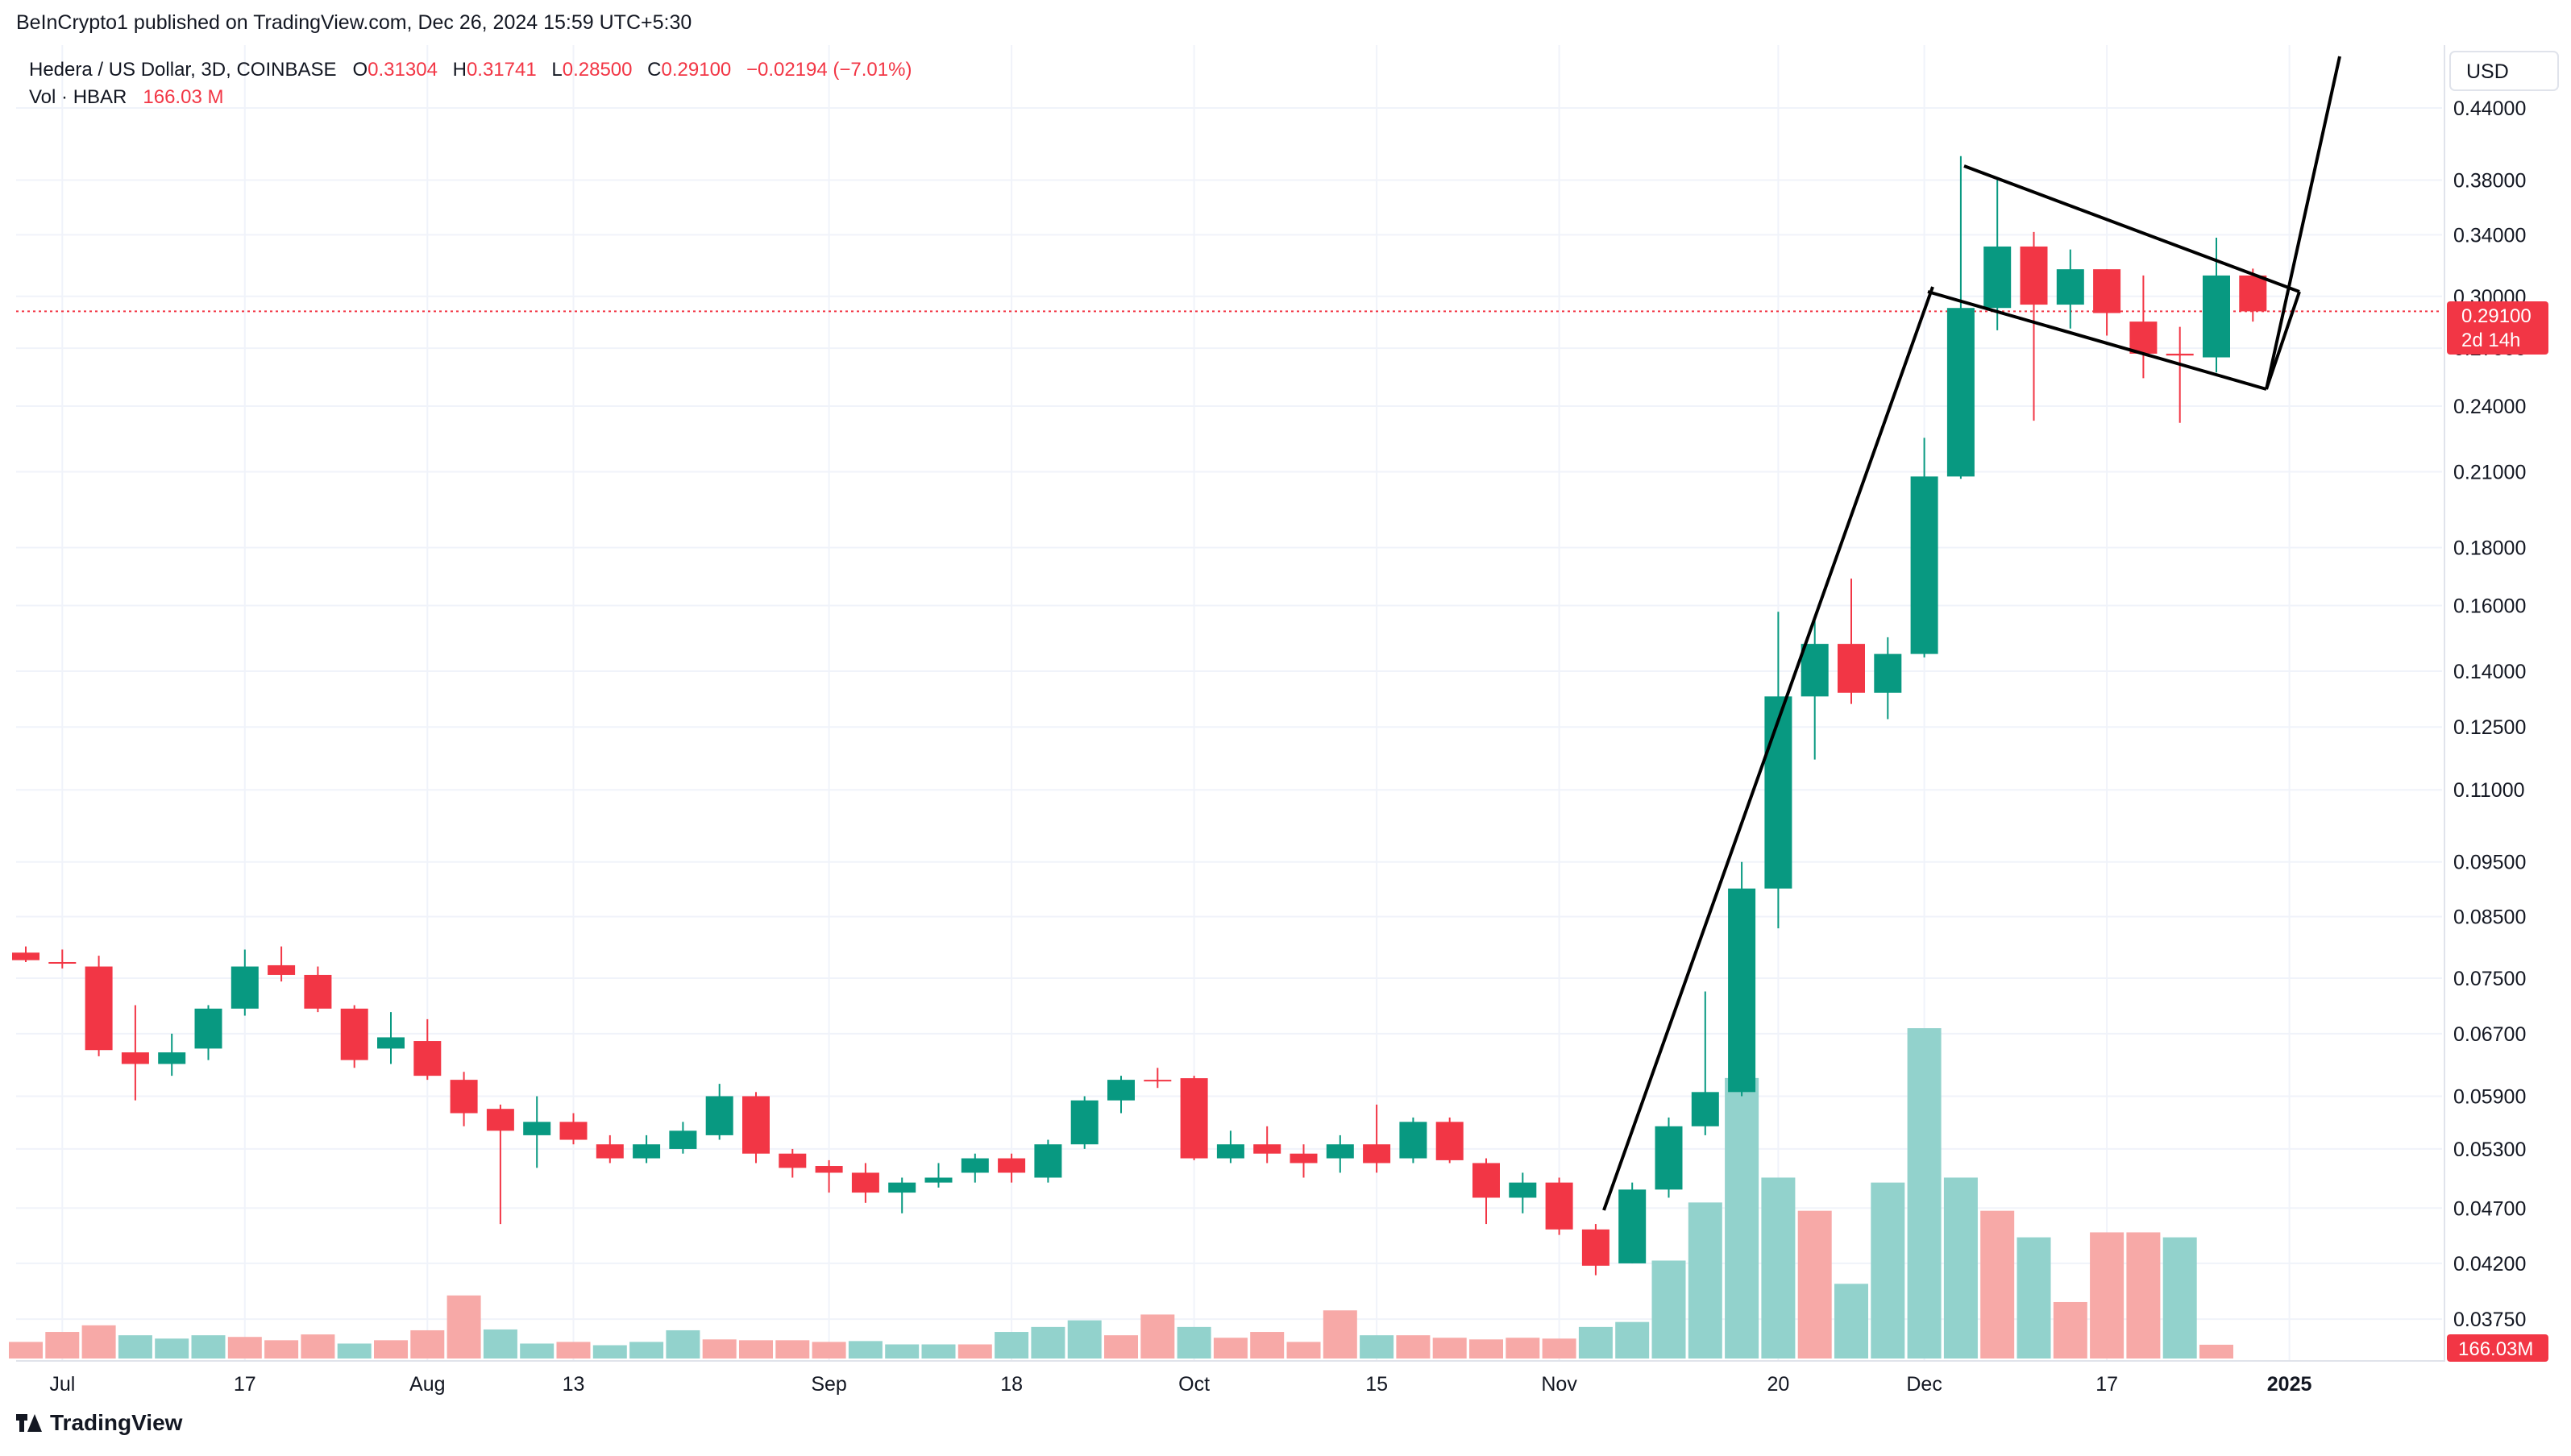 The image size is (2571, 1456). Describe the element at coordinates (2283, 340) in the screenshot. I see `flag-close-line` at that location.